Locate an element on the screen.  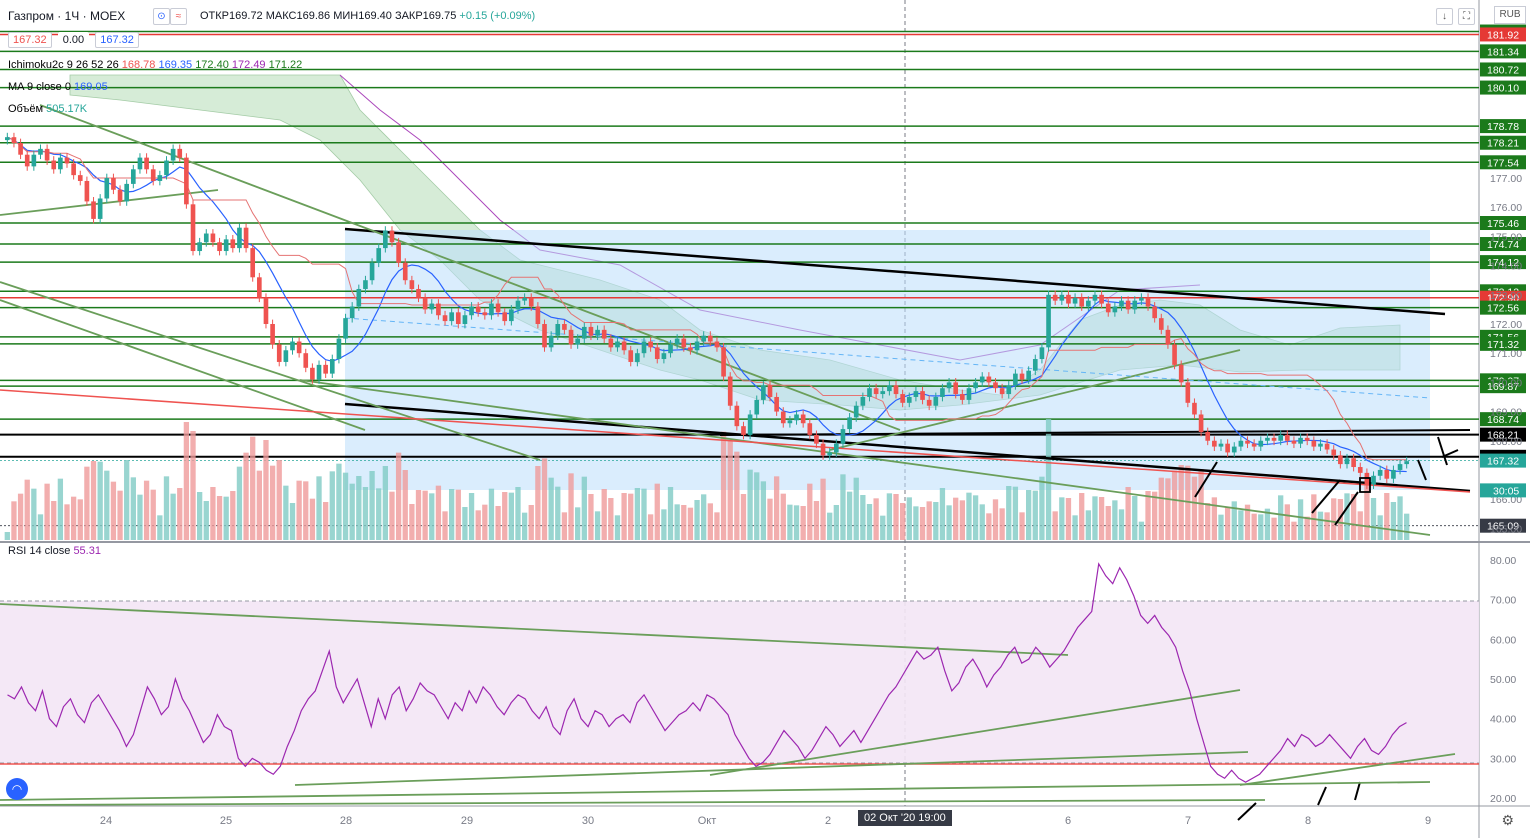
bid-price: 167.32 is located at coordinates (30, 40).